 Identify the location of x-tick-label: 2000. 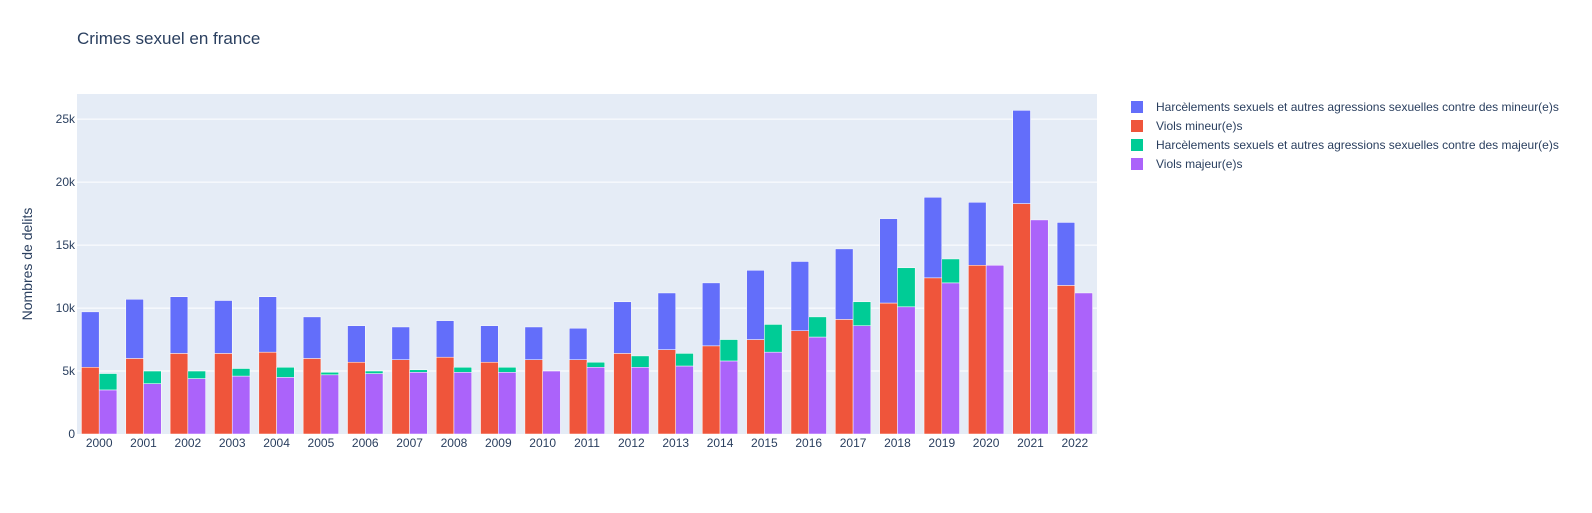
(99, 443).